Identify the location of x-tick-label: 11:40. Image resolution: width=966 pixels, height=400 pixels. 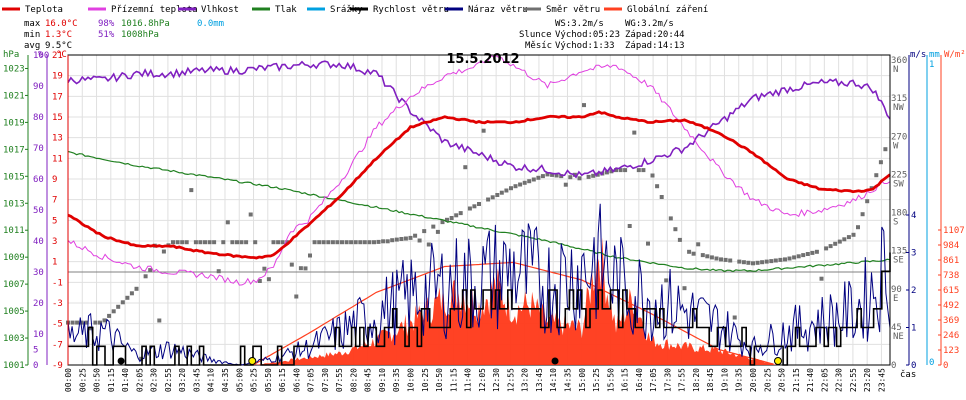
(468, 380).